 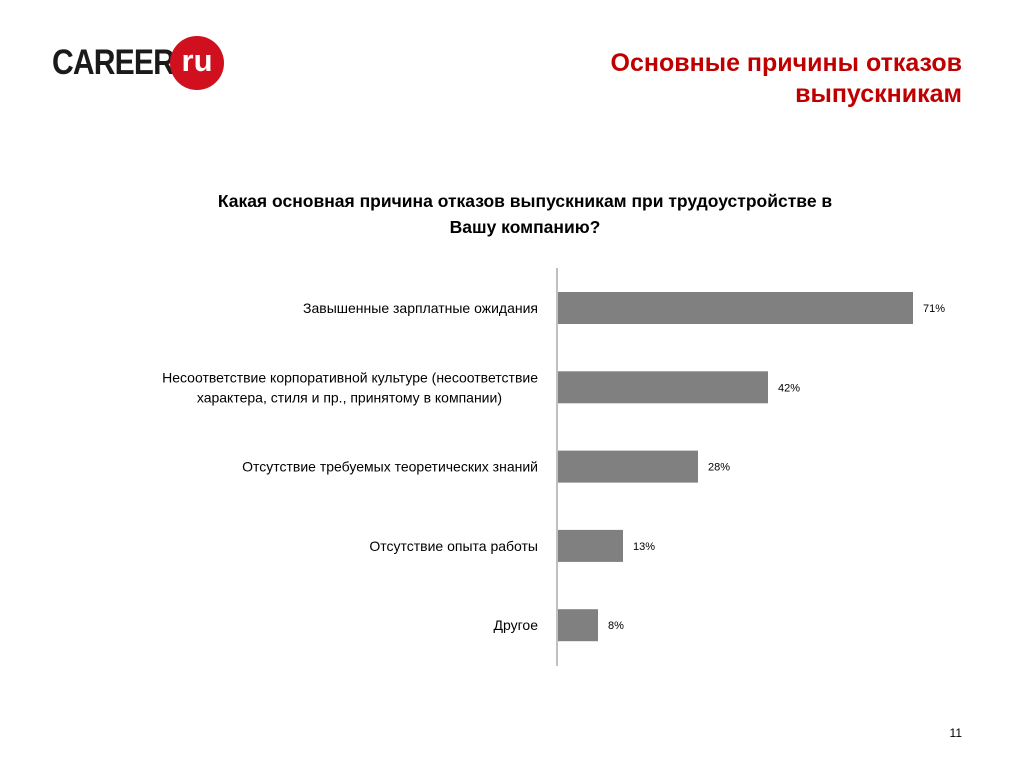 What do you see at coordinates (878, 94) in the screenshot?
I see `slide-title-line-2: выпускникам` at bounding box center [878, 94].